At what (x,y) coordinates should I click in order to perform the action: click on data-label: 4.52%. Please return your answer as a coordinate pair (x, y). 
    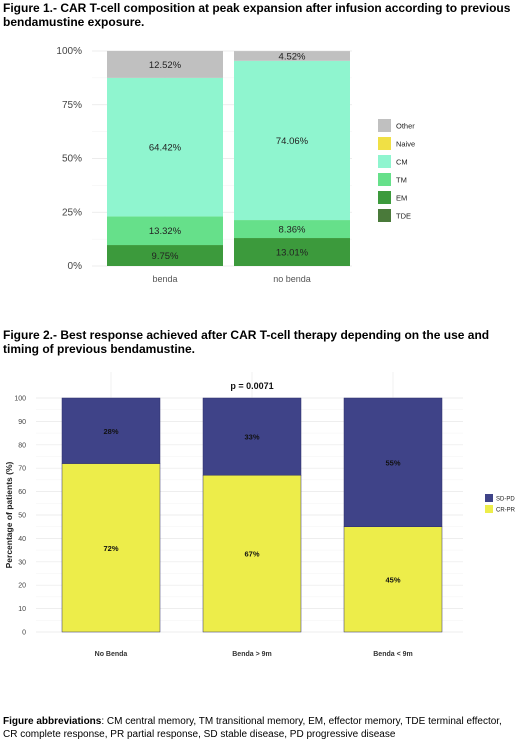
    Looking at the image, I should click on (292, 56).